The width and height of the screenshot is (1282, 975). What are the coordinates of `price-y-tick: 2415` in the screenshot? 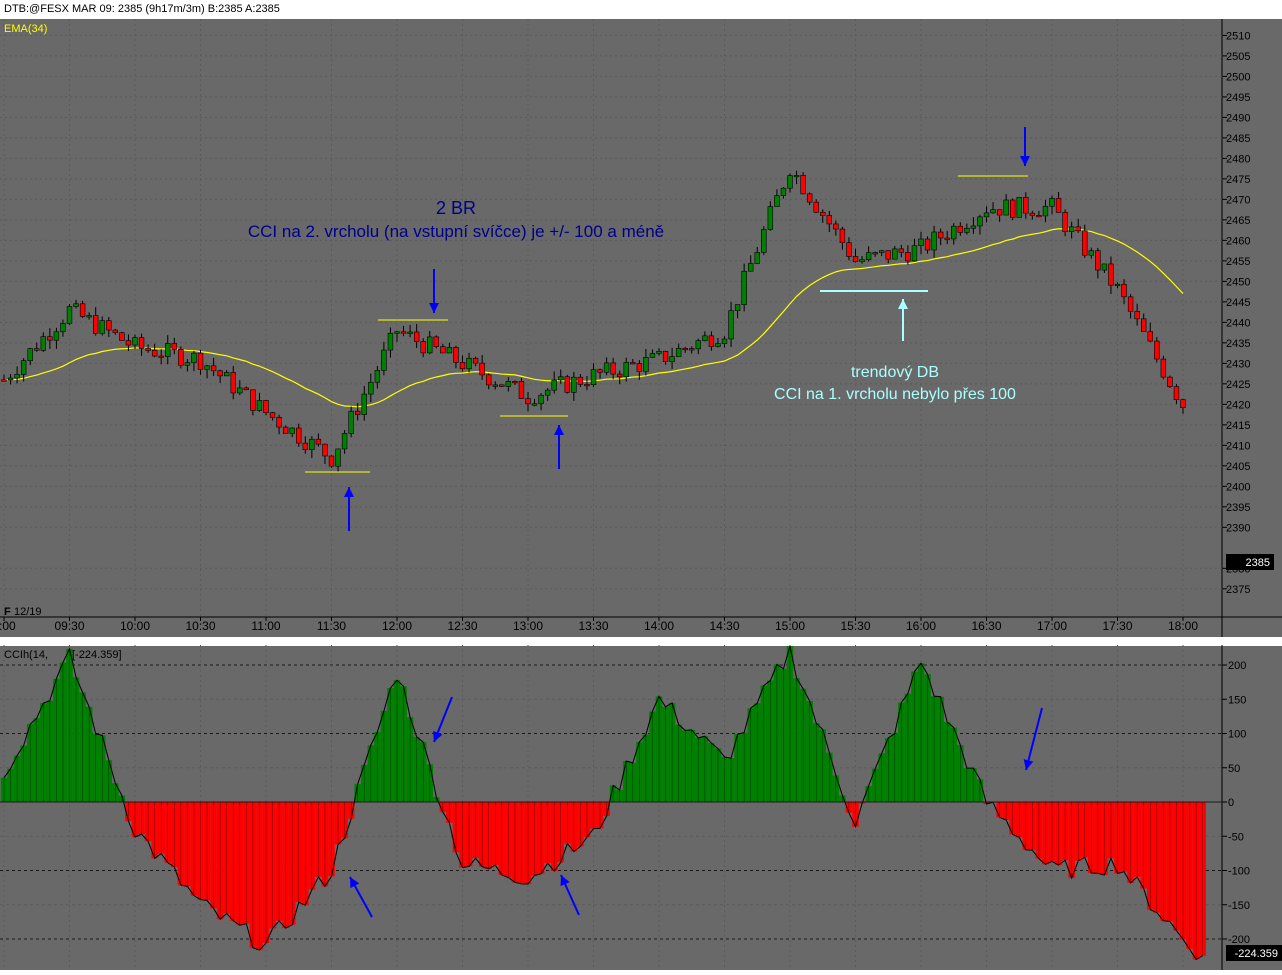 It's located at (1238, 426).